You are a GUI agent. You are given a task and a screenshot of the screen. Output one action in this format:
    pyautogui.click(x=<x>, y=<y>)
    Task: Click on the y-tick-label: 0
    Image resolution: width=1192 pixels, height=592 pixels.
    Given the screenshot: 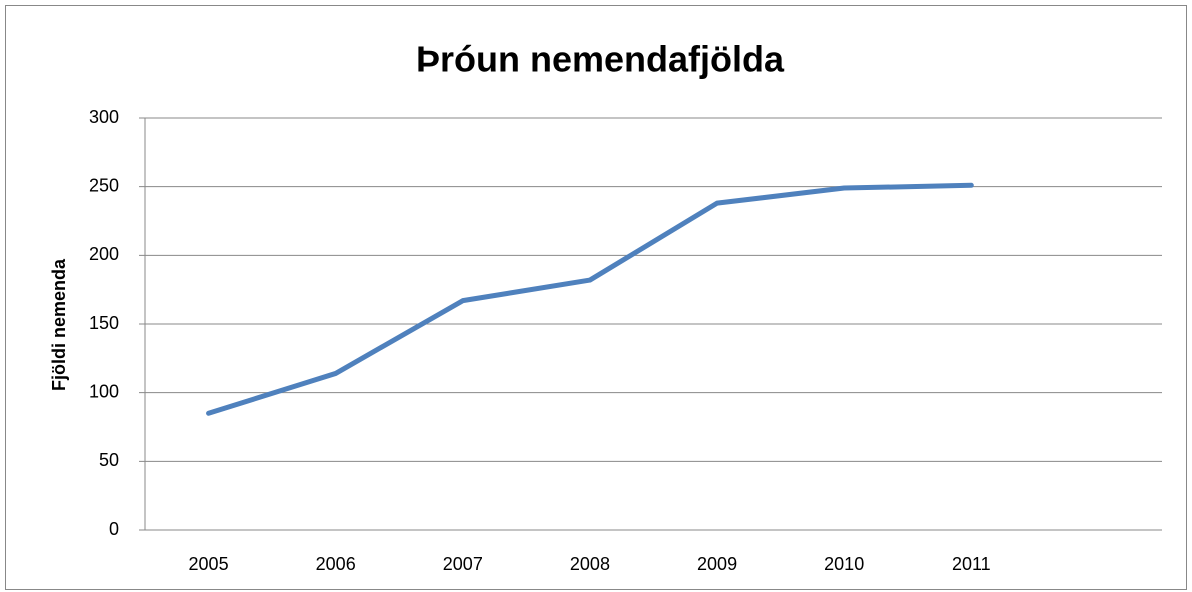 What is the action you would take?
    pyautogui.click(x=114, y=529)
    